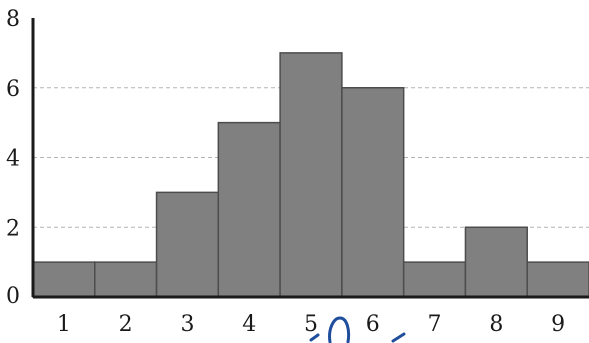 This screenshot has height=343, width=589. I want to click on y-tick-label: 6, so click(13, 89).